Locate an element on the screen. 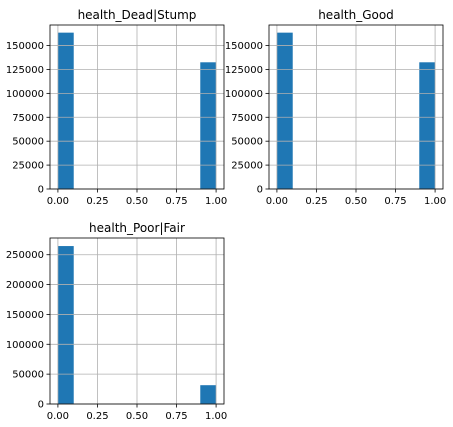 The width and height of the screenshot is (453, 427). chart-title: health_Good is located at coordinates (356, 15).